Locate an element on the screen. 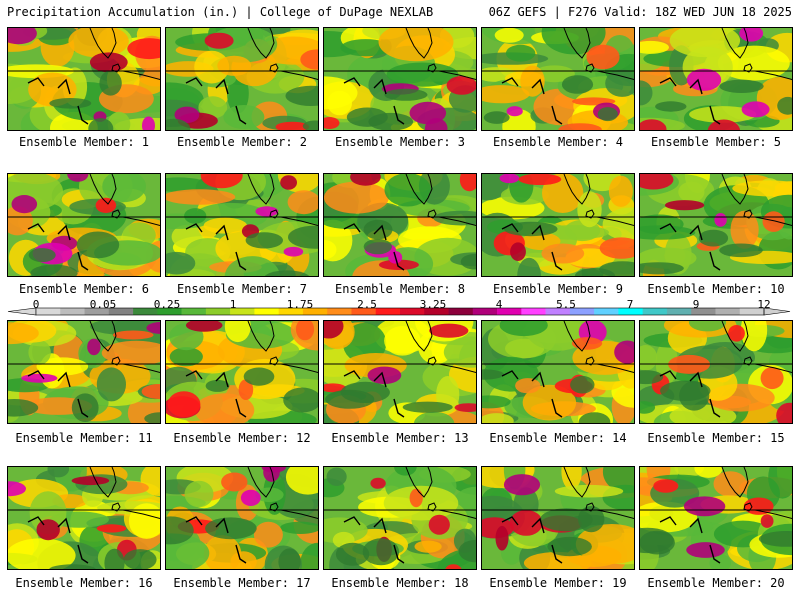  panel-label: Ensemble Member: 9 is located at coordinates (558, 289).